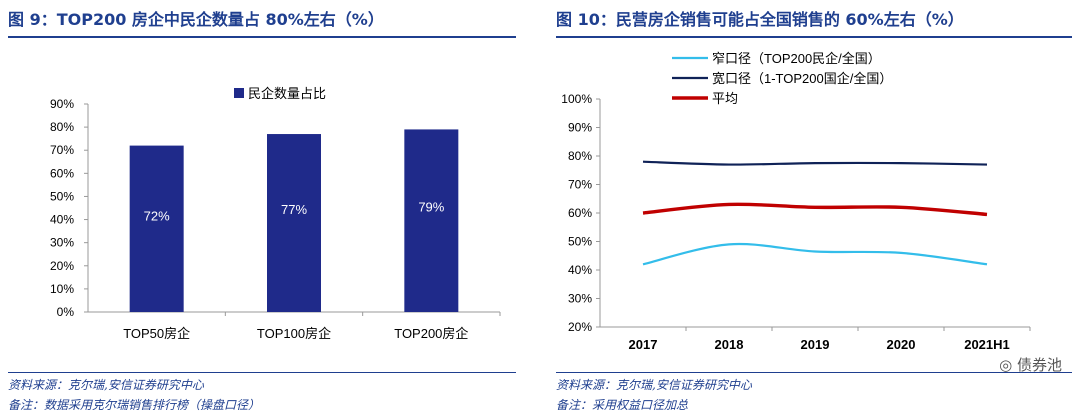  Describe the element at coordinates (106, 385) in the screenshot. I see `left-source: 资料来源：克尔瑞,安信证券研究中心` at that location.